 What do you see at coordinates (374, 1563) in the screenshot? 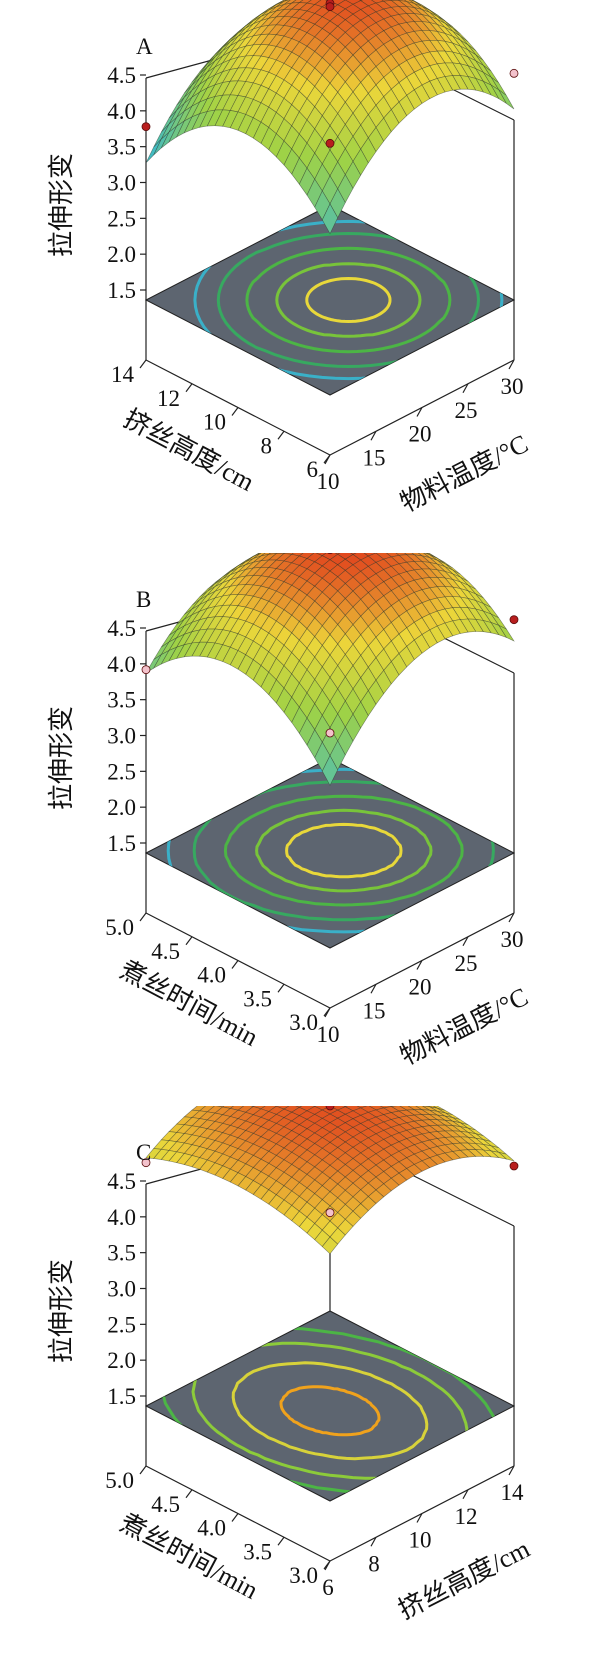
I see `x-tick-label: 8` at bounding box center [374, 1563].